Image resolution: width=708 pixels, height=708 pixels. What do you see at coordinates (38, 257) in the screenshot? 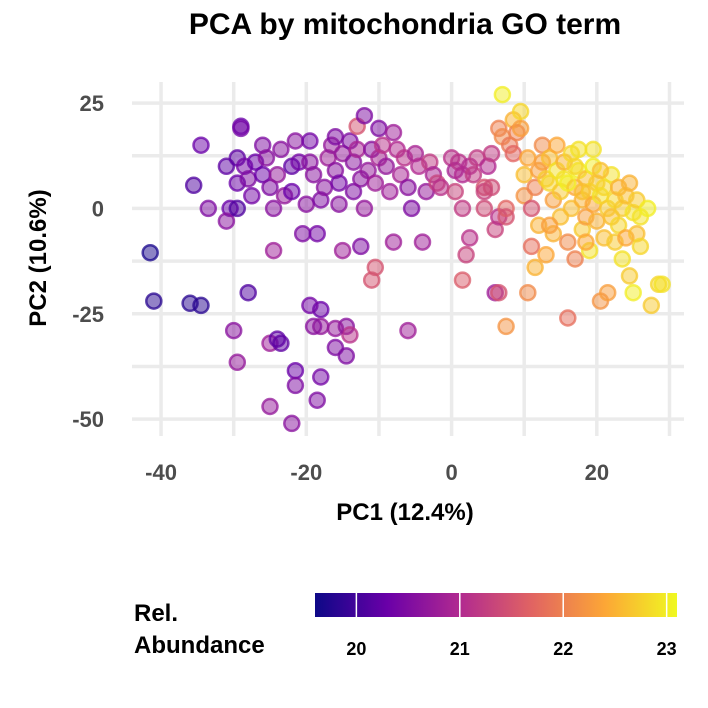
I see `y-axis-title: PC2 (10.6%)` at bounding box center [38, 257].